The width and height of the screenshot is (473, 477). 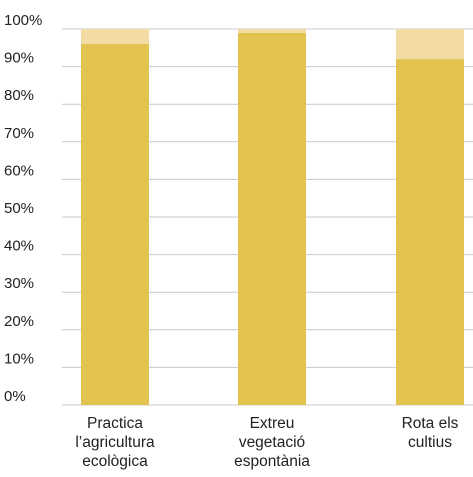 What do you see at coordinates (19, 321) in the screenshot?
I see `y-tick-label: 20%` at bounding box center [19, 321].